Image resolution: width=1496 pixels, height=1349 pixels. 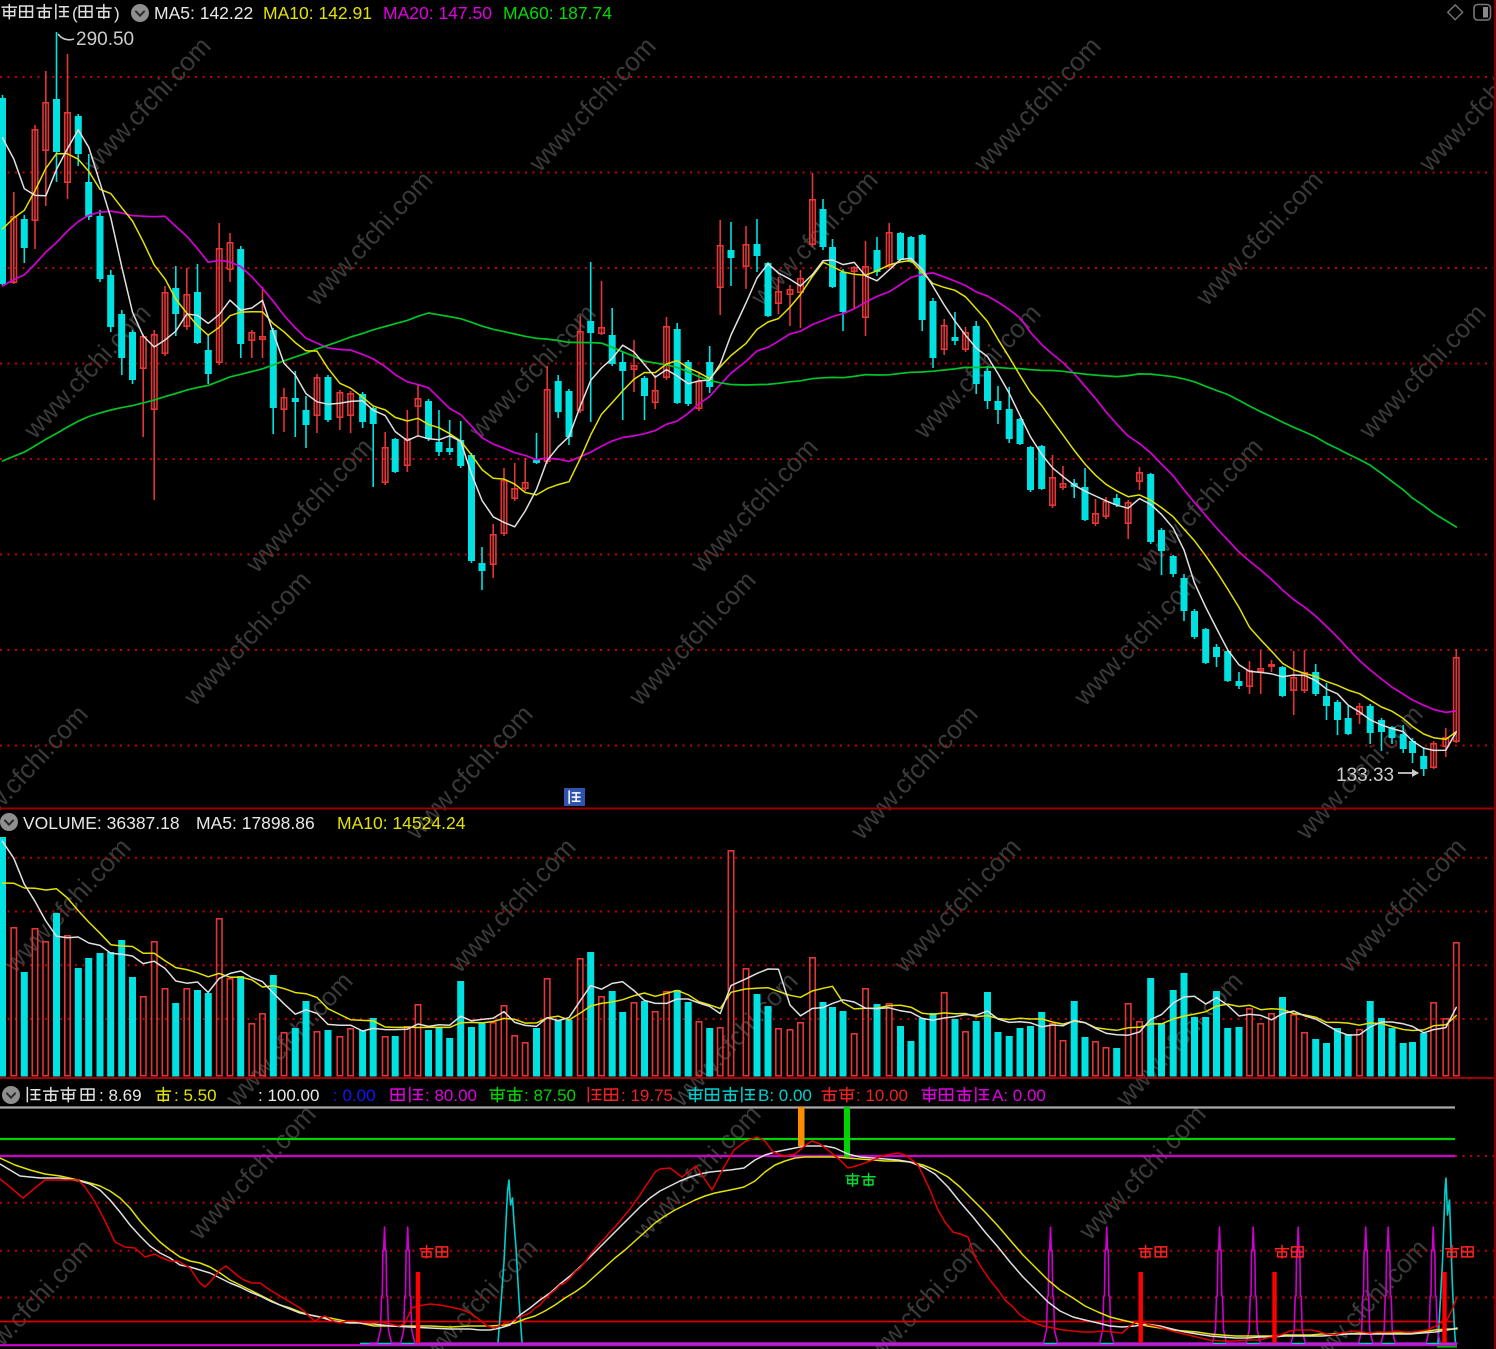 I want to click on svg-text: 133.33, so click(x=1365, y=775).